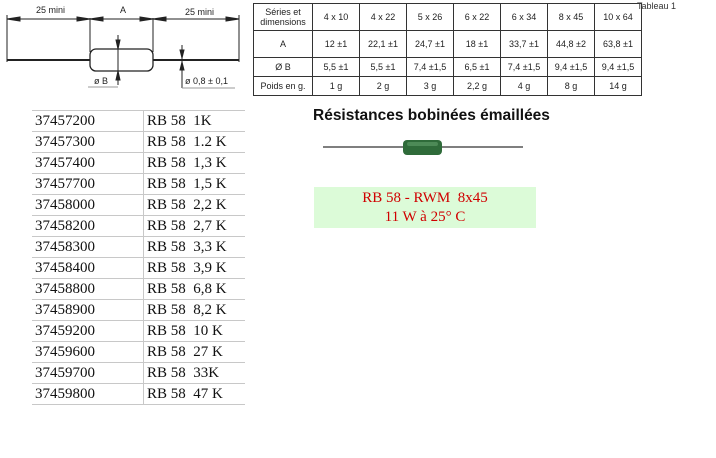 This screenshot has height=458, width=716. Describe the element at coordinates (524, 17) in the screenshot. I see `spec-cell: 6 x 34` at that location.